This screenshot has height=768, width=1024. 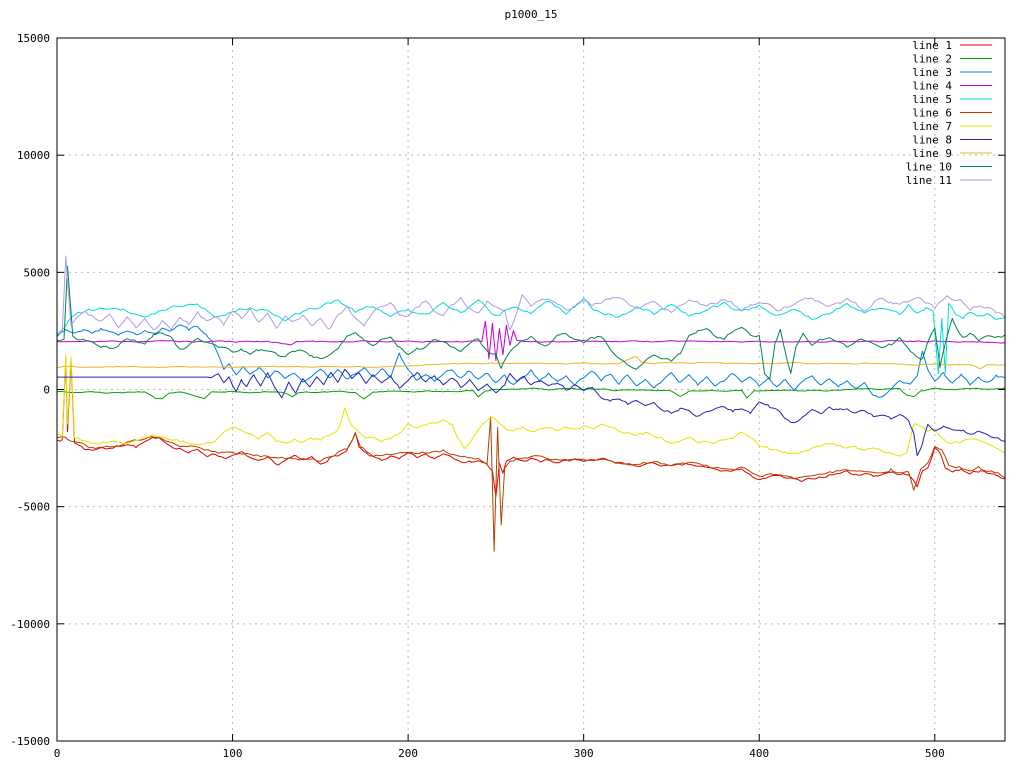 I want to click on legend-item-line-5: line 5, so click(x=952, y=99).